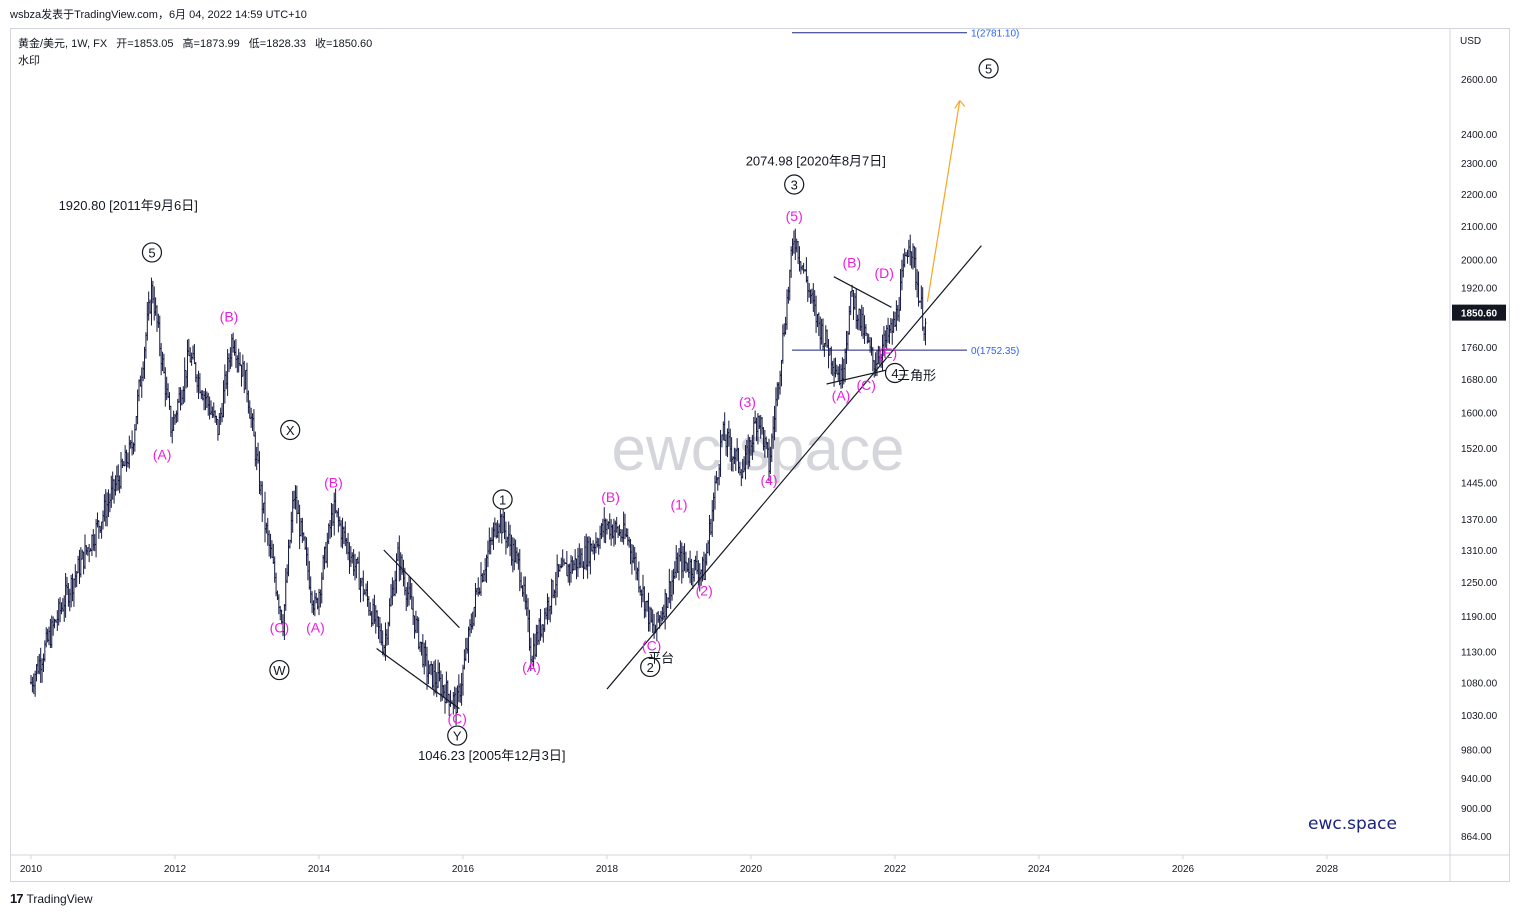 This screenshot has width=1520, height=917. Describe the element at coordinates (1479, 288) in the screenshot. I see `price-tick-label: 1920.00` at that location.